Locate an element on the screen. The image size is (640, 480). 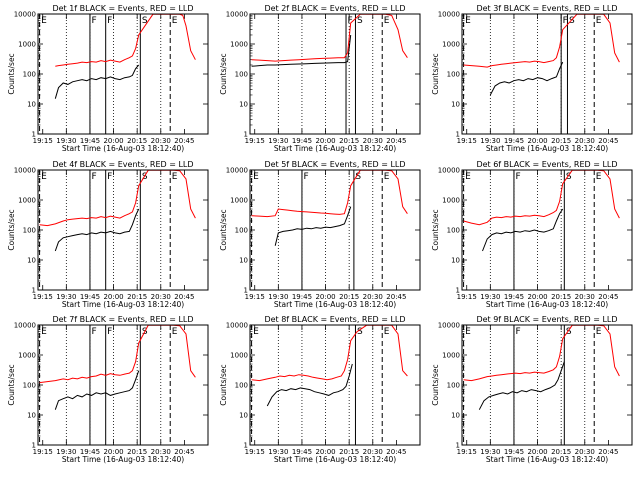
panel-title: Det 6f BLACK = Events, RED = LLD is located at coordinates (546, 164).